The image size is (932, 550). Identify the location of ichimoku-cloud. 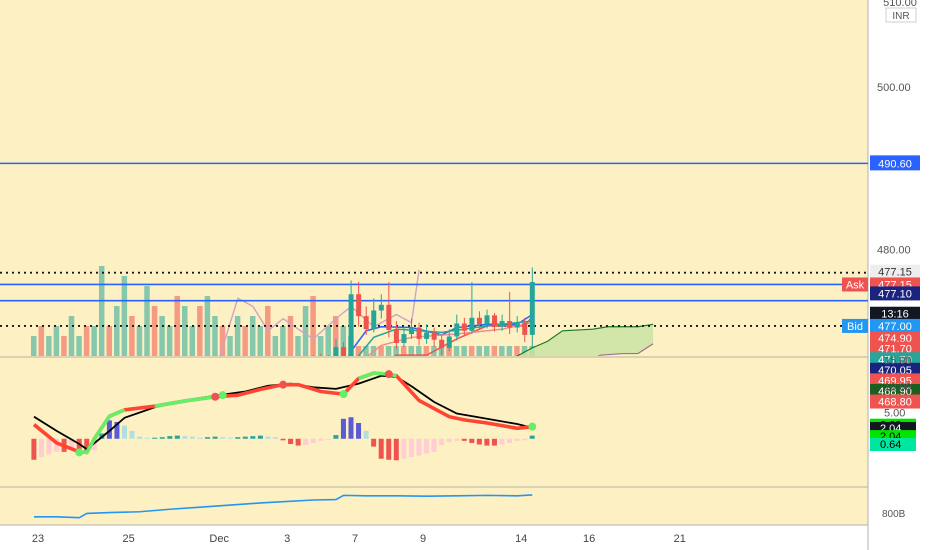
(585, 340).